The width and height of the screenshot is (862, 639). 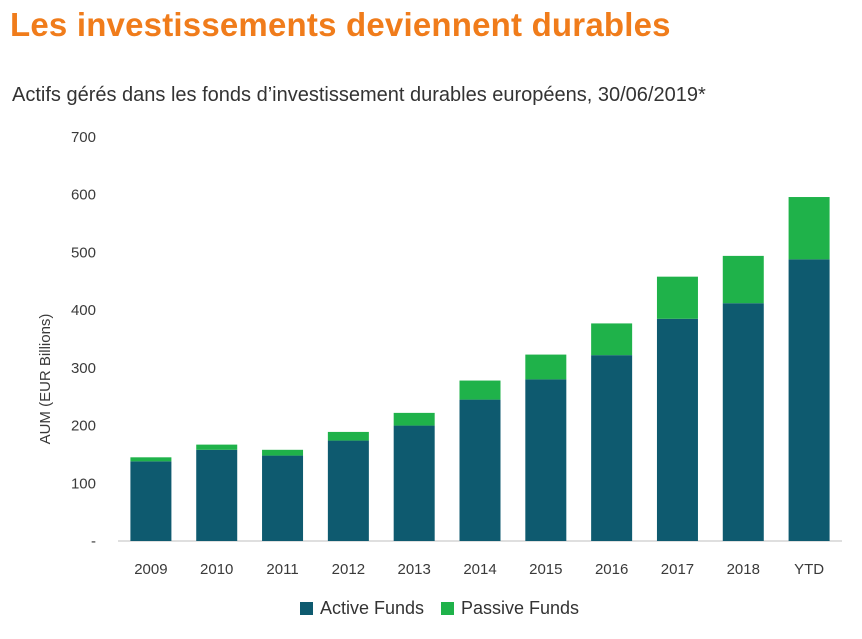 I want to click on x-tick-label: 2014, so click(x=479, y=569).